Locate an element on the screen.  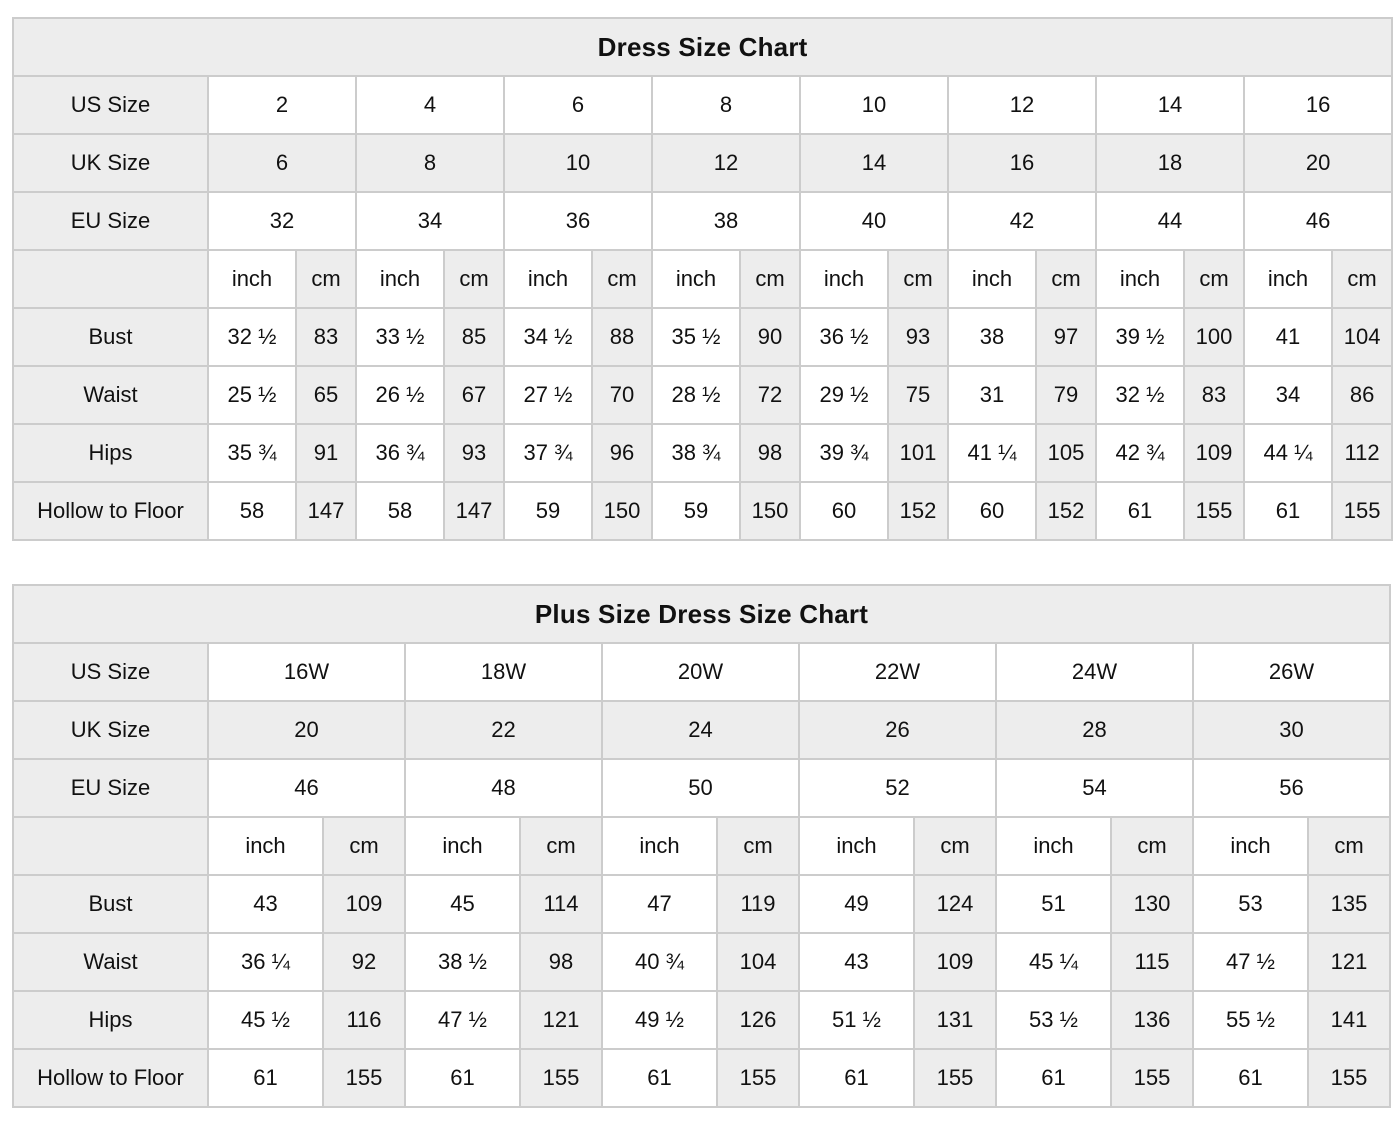
measure-inch-cell: 38 ¾ is located at coordinates (696, 453).